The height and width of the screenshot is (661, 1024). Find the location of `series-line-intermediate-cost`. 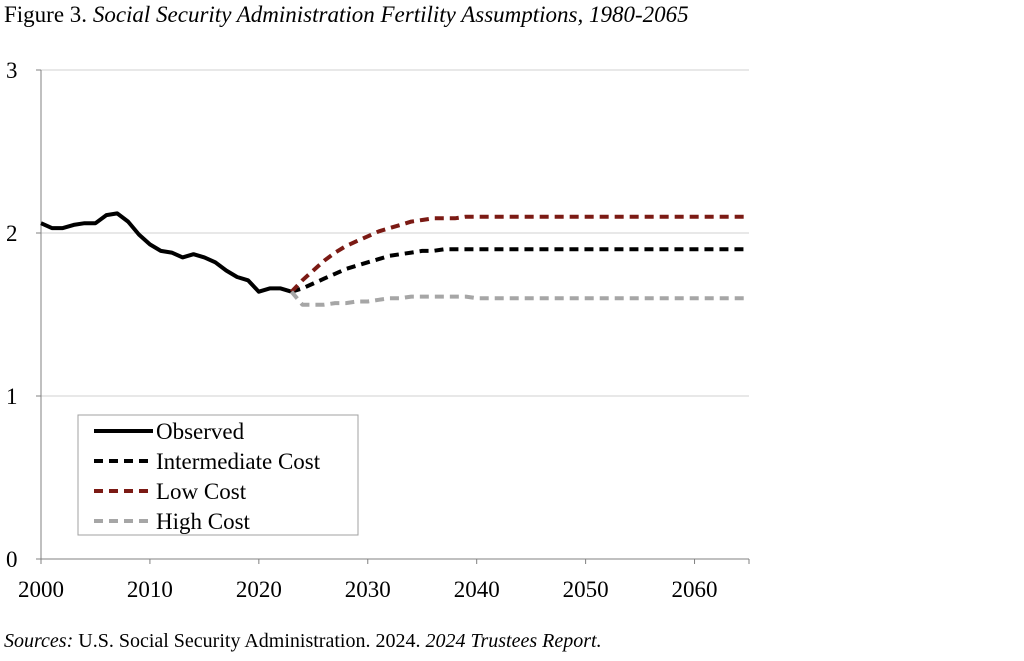

series-line-intermediate-cost is located at coordinates (519, 270).